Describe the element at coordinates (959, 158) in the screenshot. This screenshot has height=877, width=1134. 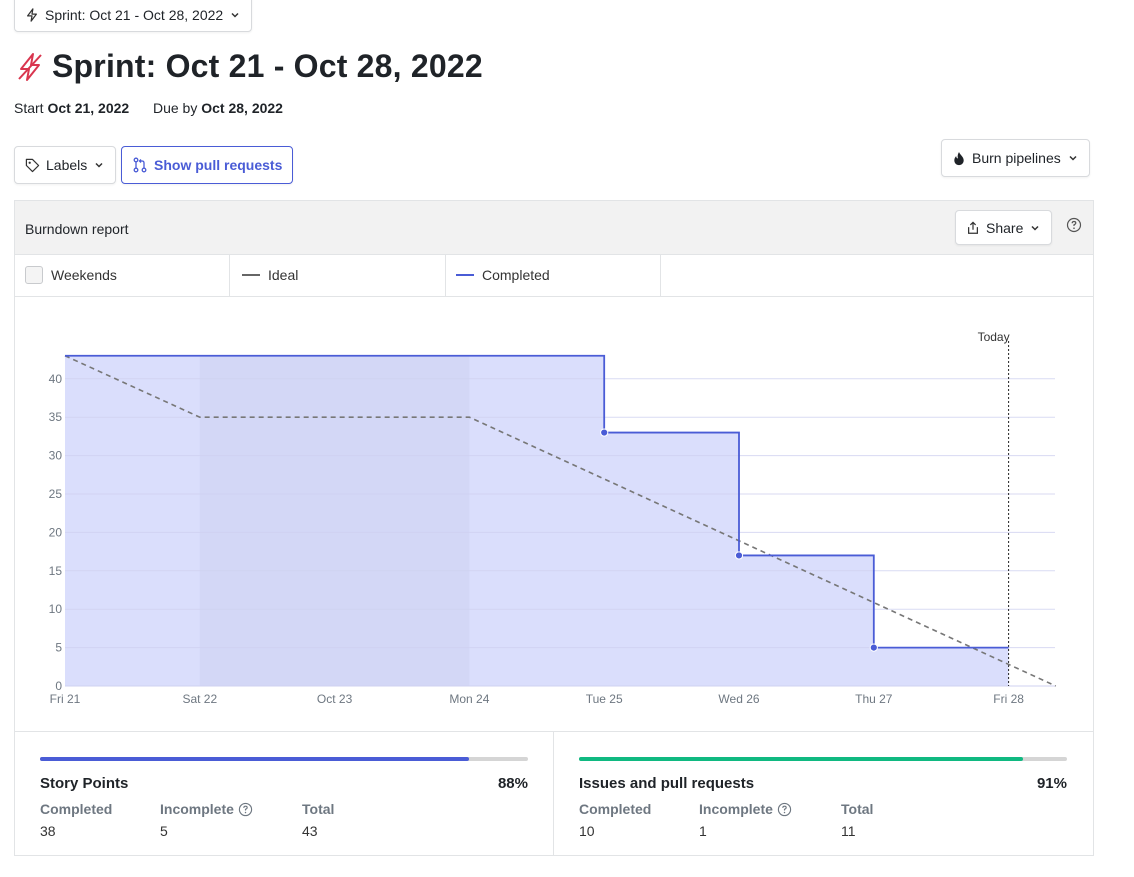
I see `fire-icon` at that location.